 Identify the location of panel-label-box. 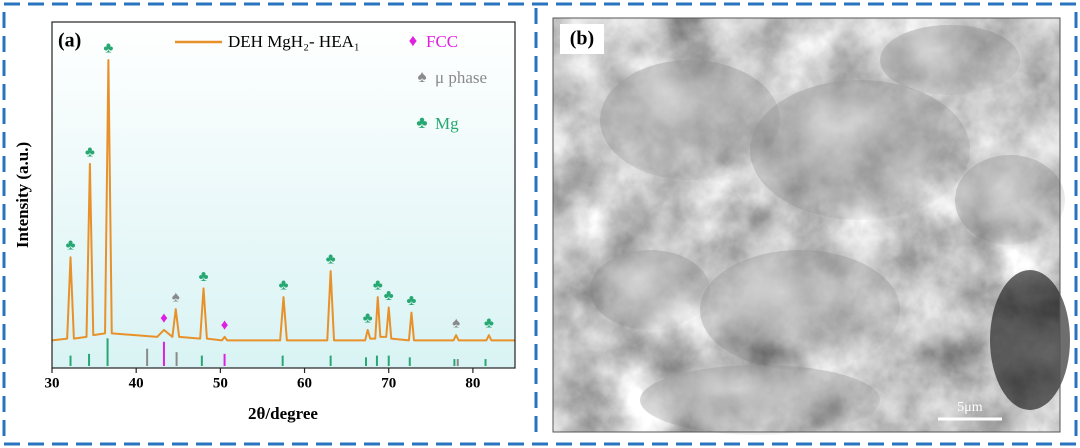
(582, 39).